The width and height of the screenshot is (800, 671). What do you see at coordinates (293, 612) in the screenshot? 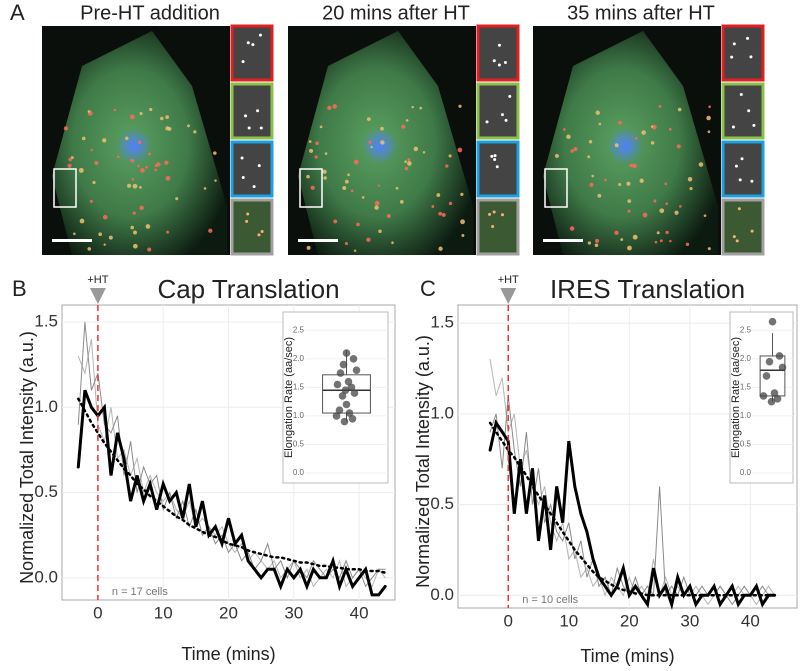
I see `x-tick-label: 30` at bounding box center [293, 612].